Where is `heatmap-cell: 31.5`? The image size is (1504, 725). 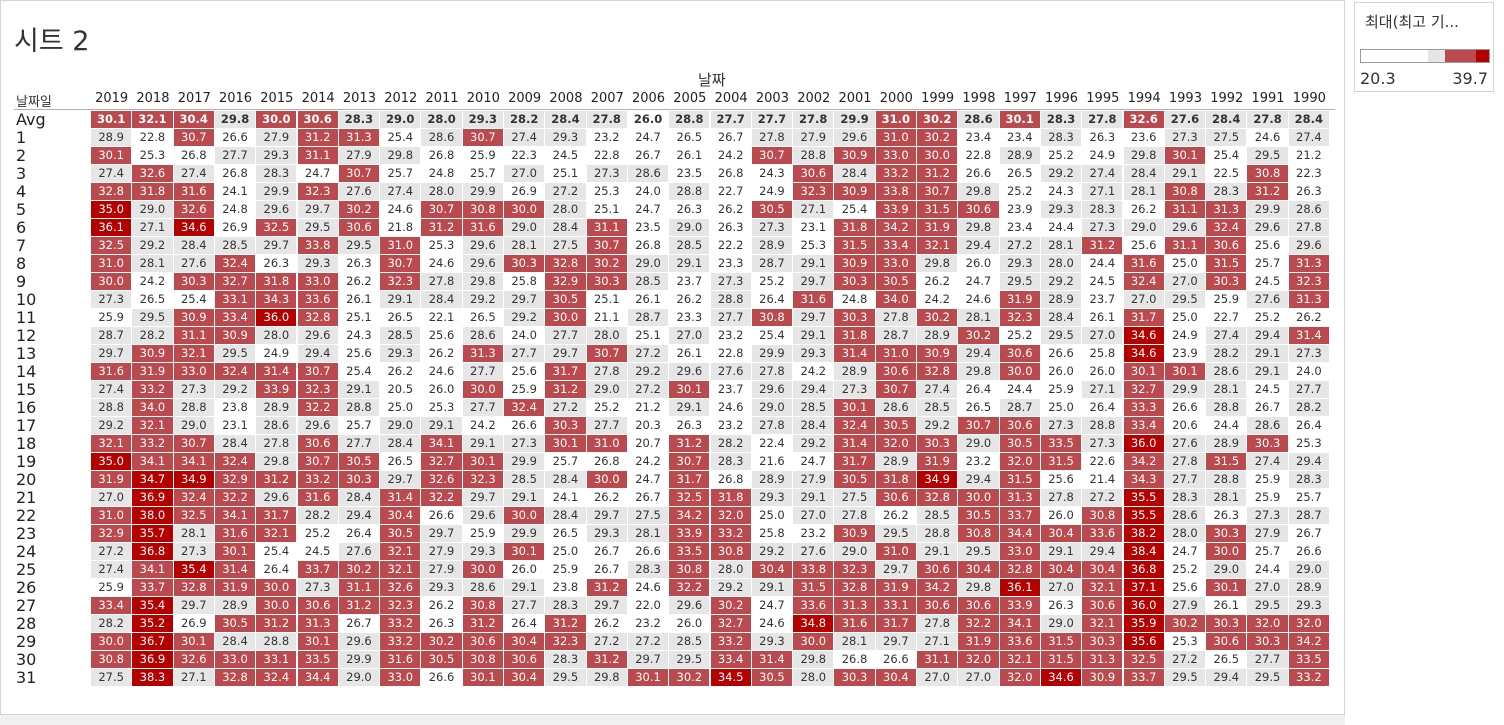 heatmap-cell: 31.5 is located at coordinates (1226, 461).